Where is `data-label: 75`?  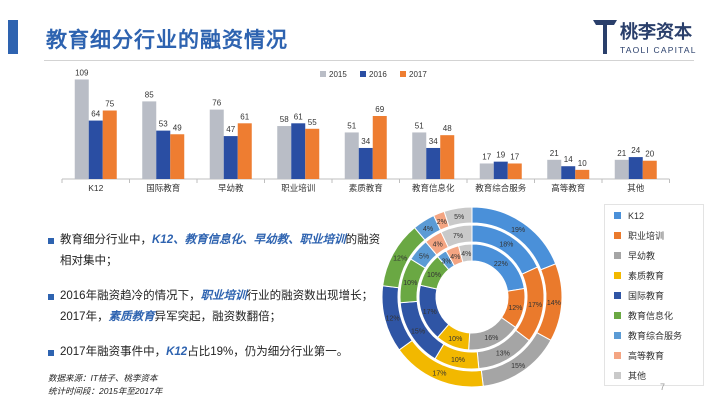
data-label: 75 is located at coordinates (109, 104).